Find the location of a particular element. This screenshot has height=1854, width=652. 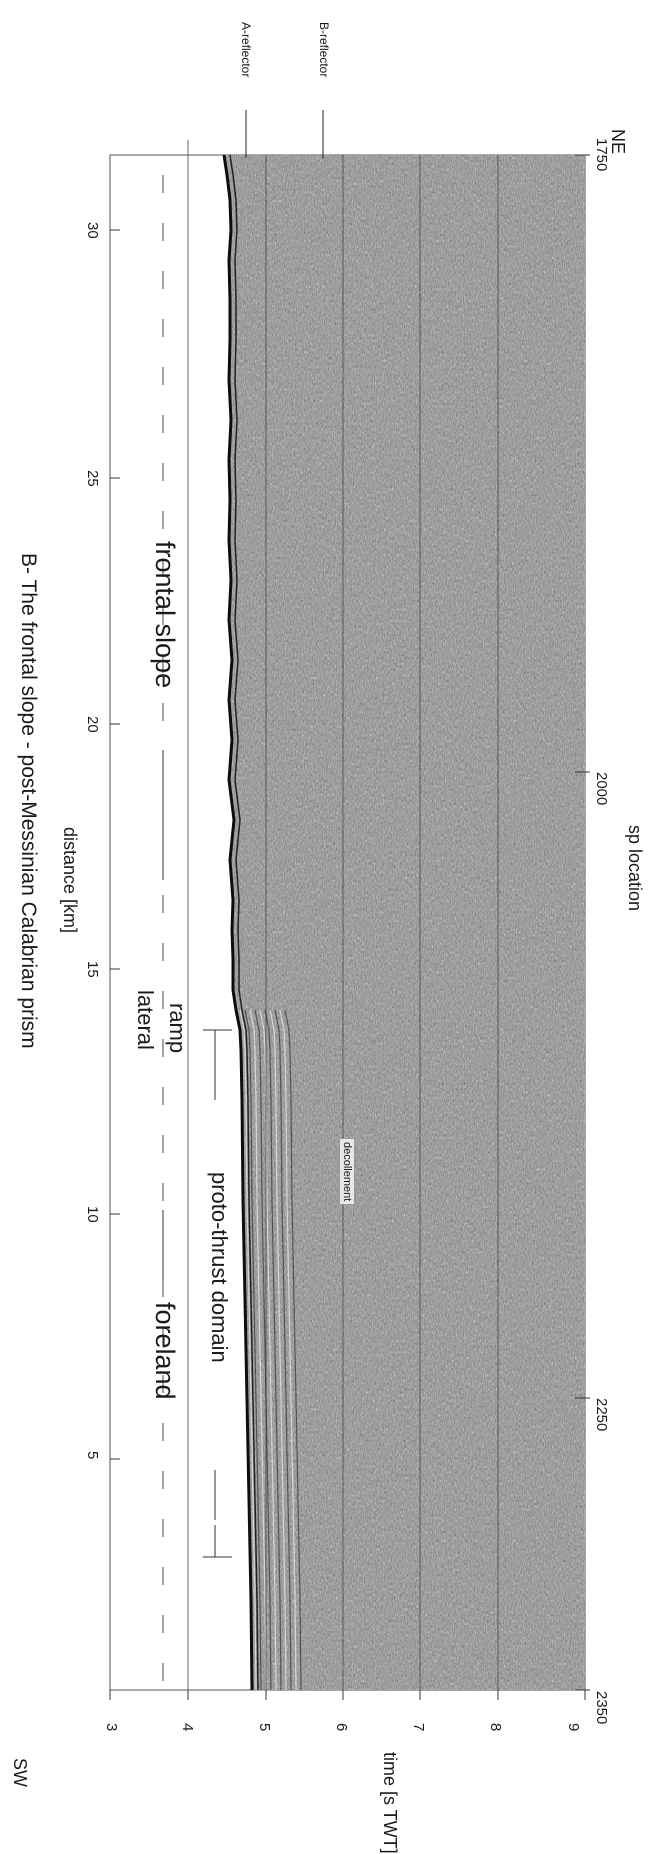

time-tick-label: 9 is located at coordinates (573, 1727).